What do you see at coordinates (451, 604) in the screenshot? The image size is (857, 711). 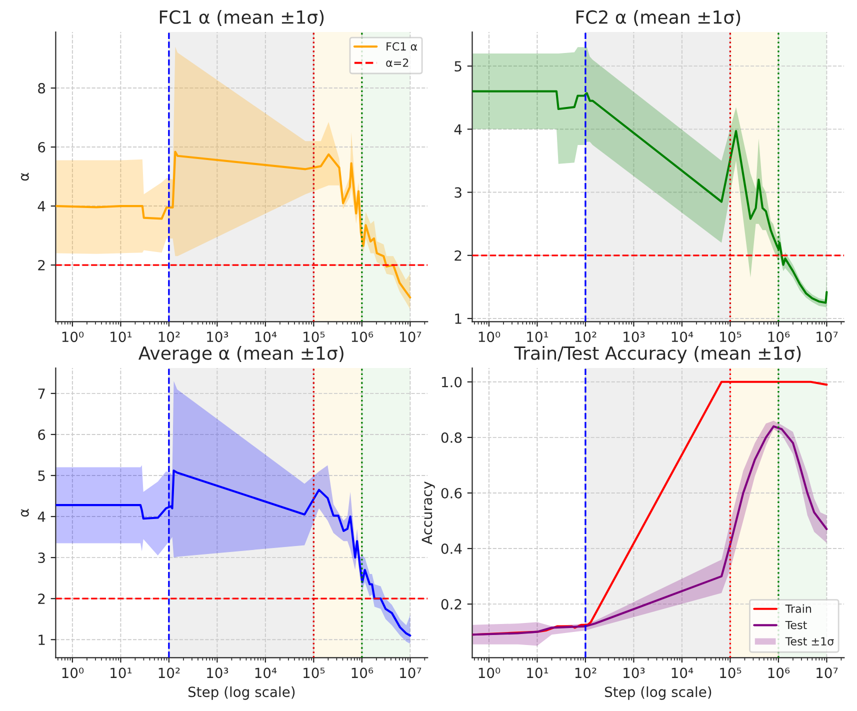 I see `y-tick-label: 0.2` at bounding box center [451, 604].